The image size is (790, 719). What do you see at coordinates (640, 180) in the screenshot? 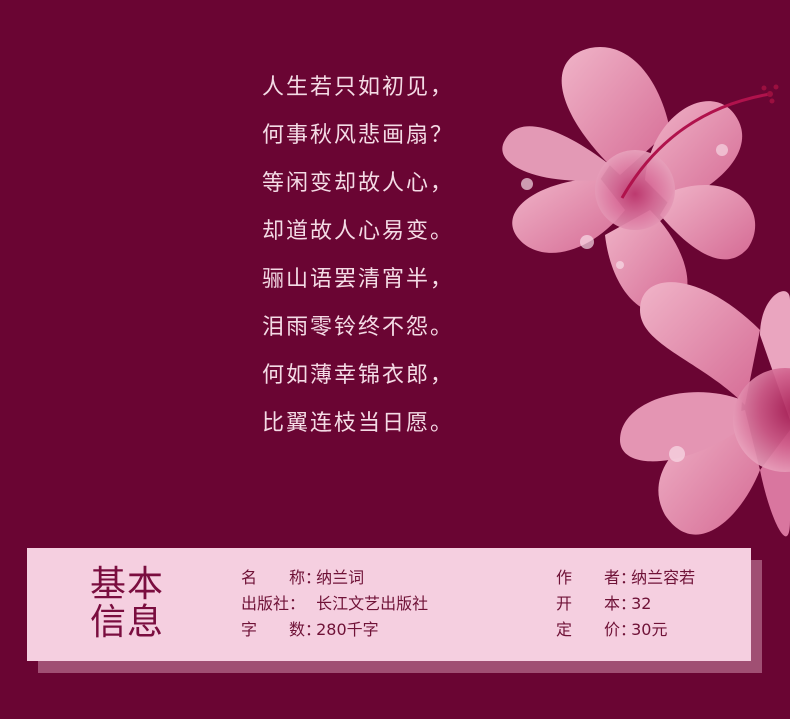
I see `flower-upper` at bounding box center [640, 180].